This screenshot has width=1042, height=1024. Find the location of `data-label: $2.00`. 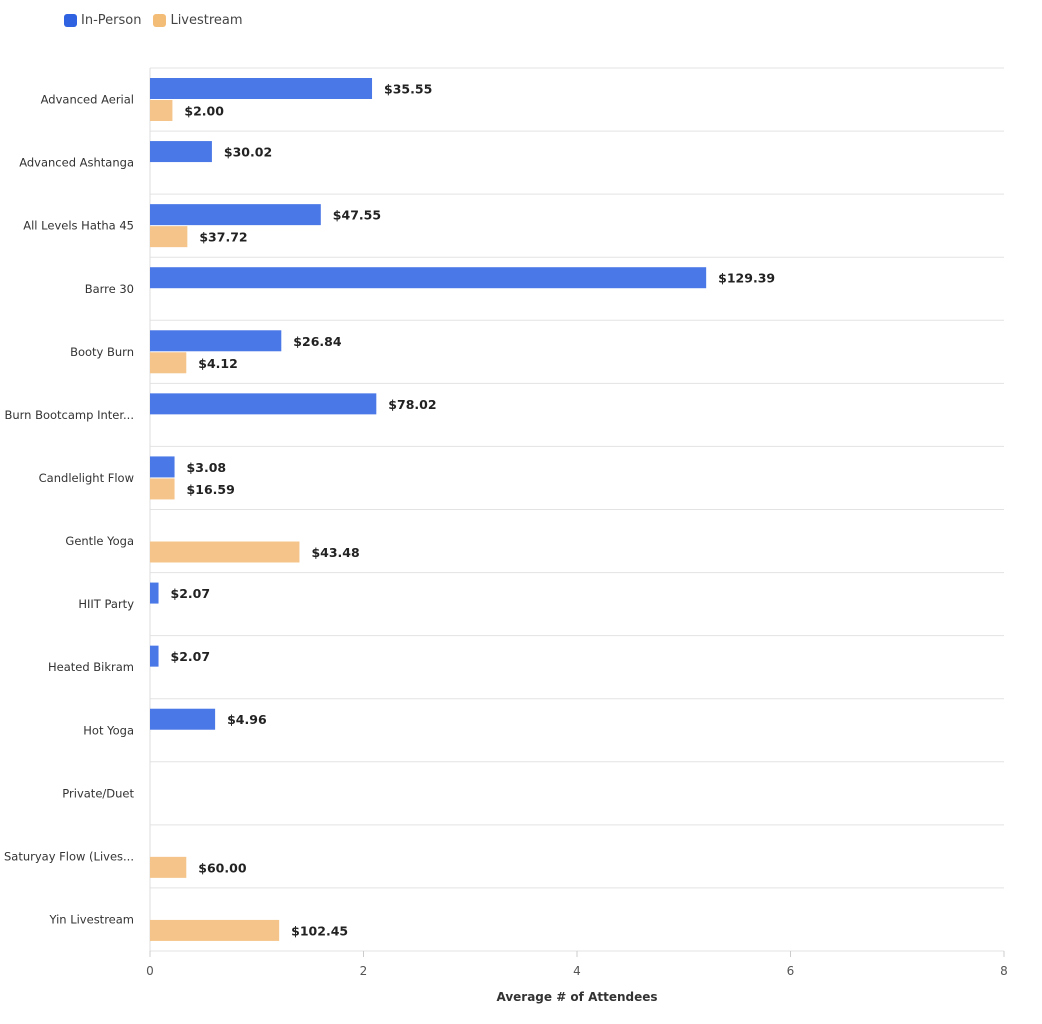

data-label: $2.00 is located at coordinates (204, 111).